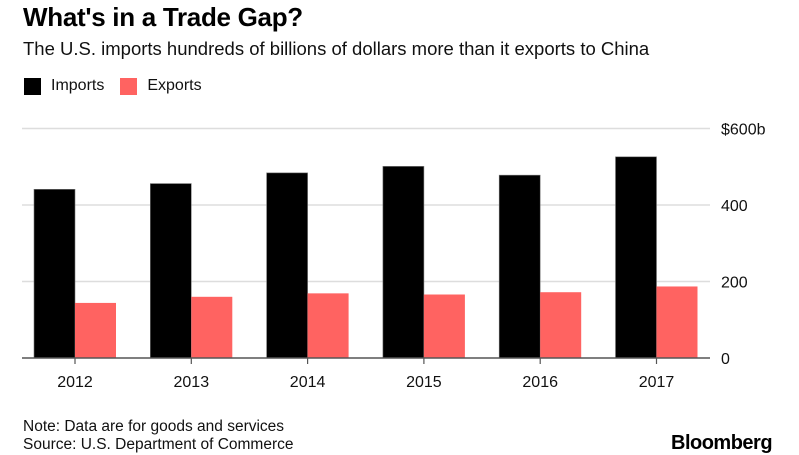  I want to click on bar-imports-2016, so click(519, 266).